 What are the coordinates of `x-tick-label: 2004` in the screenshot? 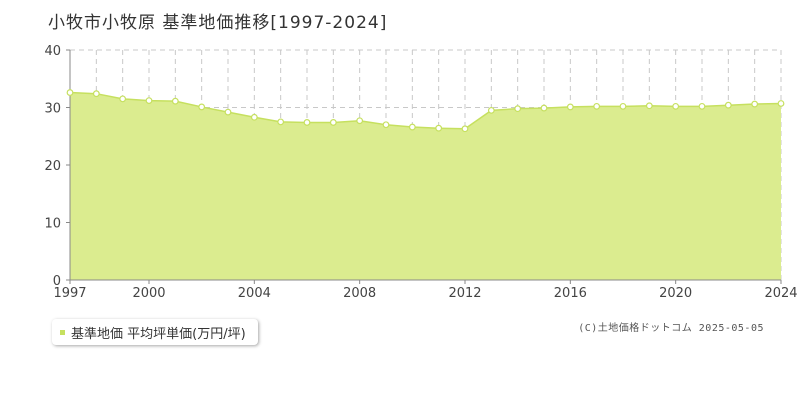 It's located at (254, 293).